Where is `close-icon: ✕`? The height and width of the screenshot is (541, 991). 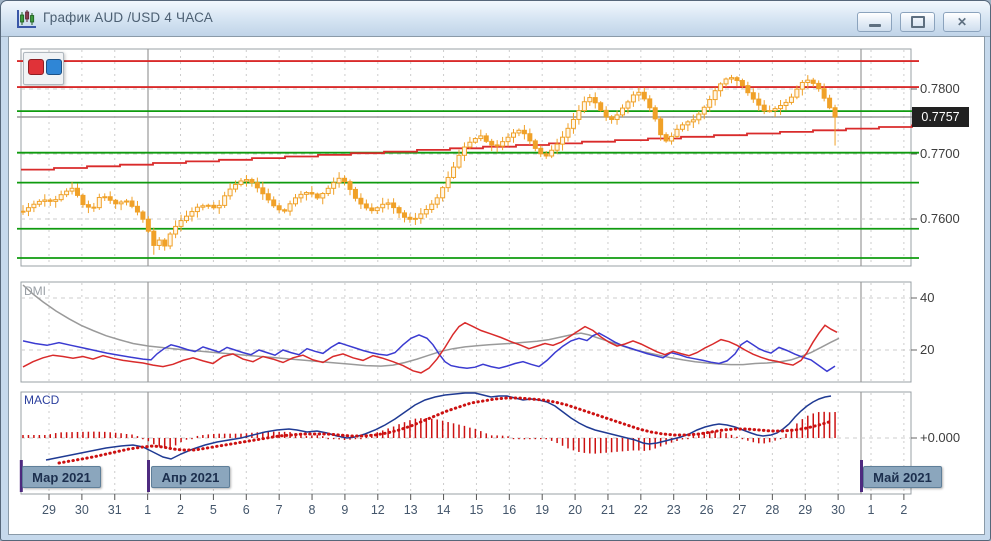 close-icon: ✕ is located at coordinates (962, 22).